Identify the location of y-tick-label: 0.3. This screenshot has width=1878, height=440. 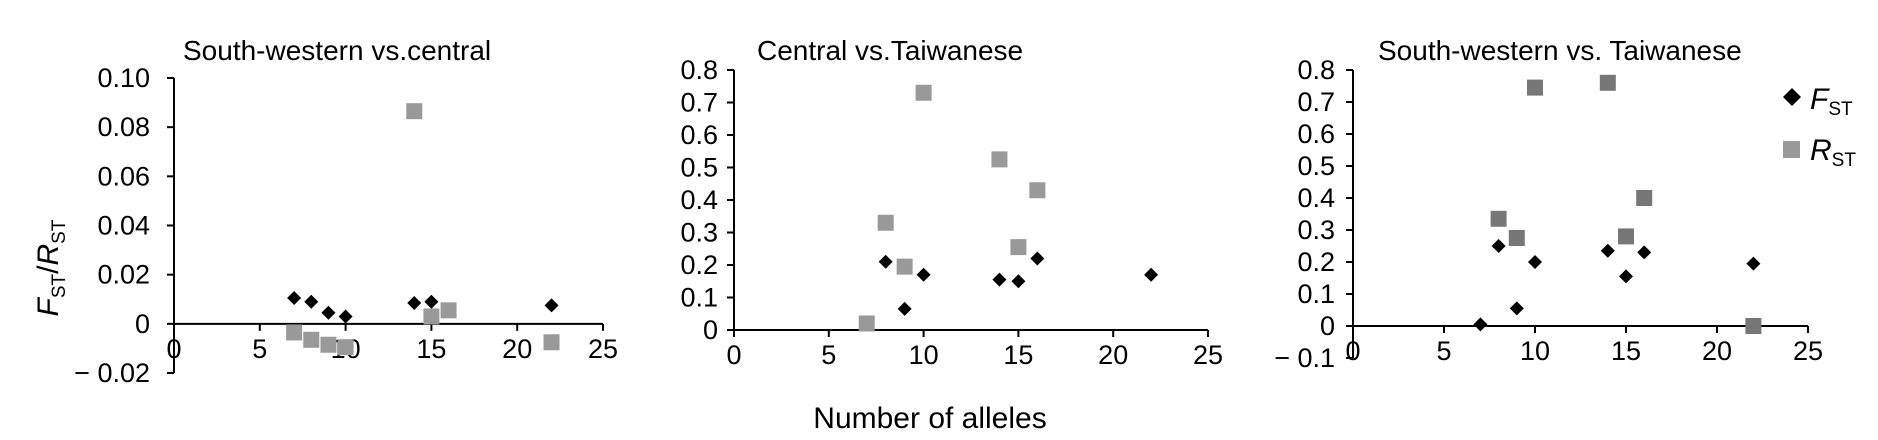
(1316, 230).